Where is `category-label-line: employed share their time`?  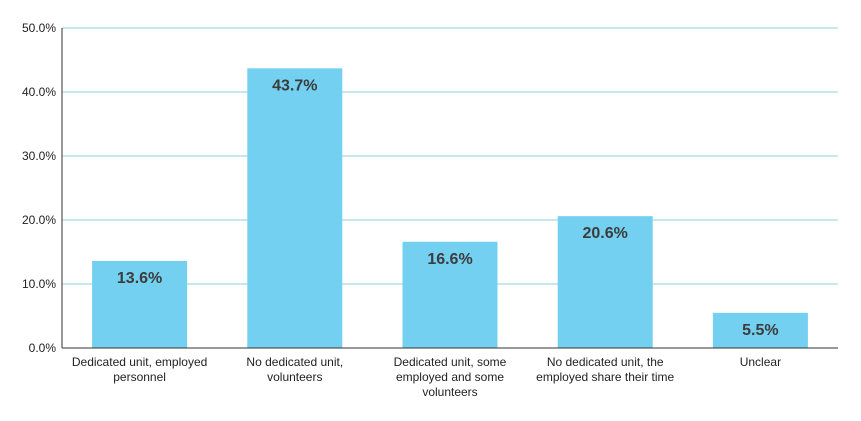 category-label-line: employed share their time is located at coordinates (605, 377).